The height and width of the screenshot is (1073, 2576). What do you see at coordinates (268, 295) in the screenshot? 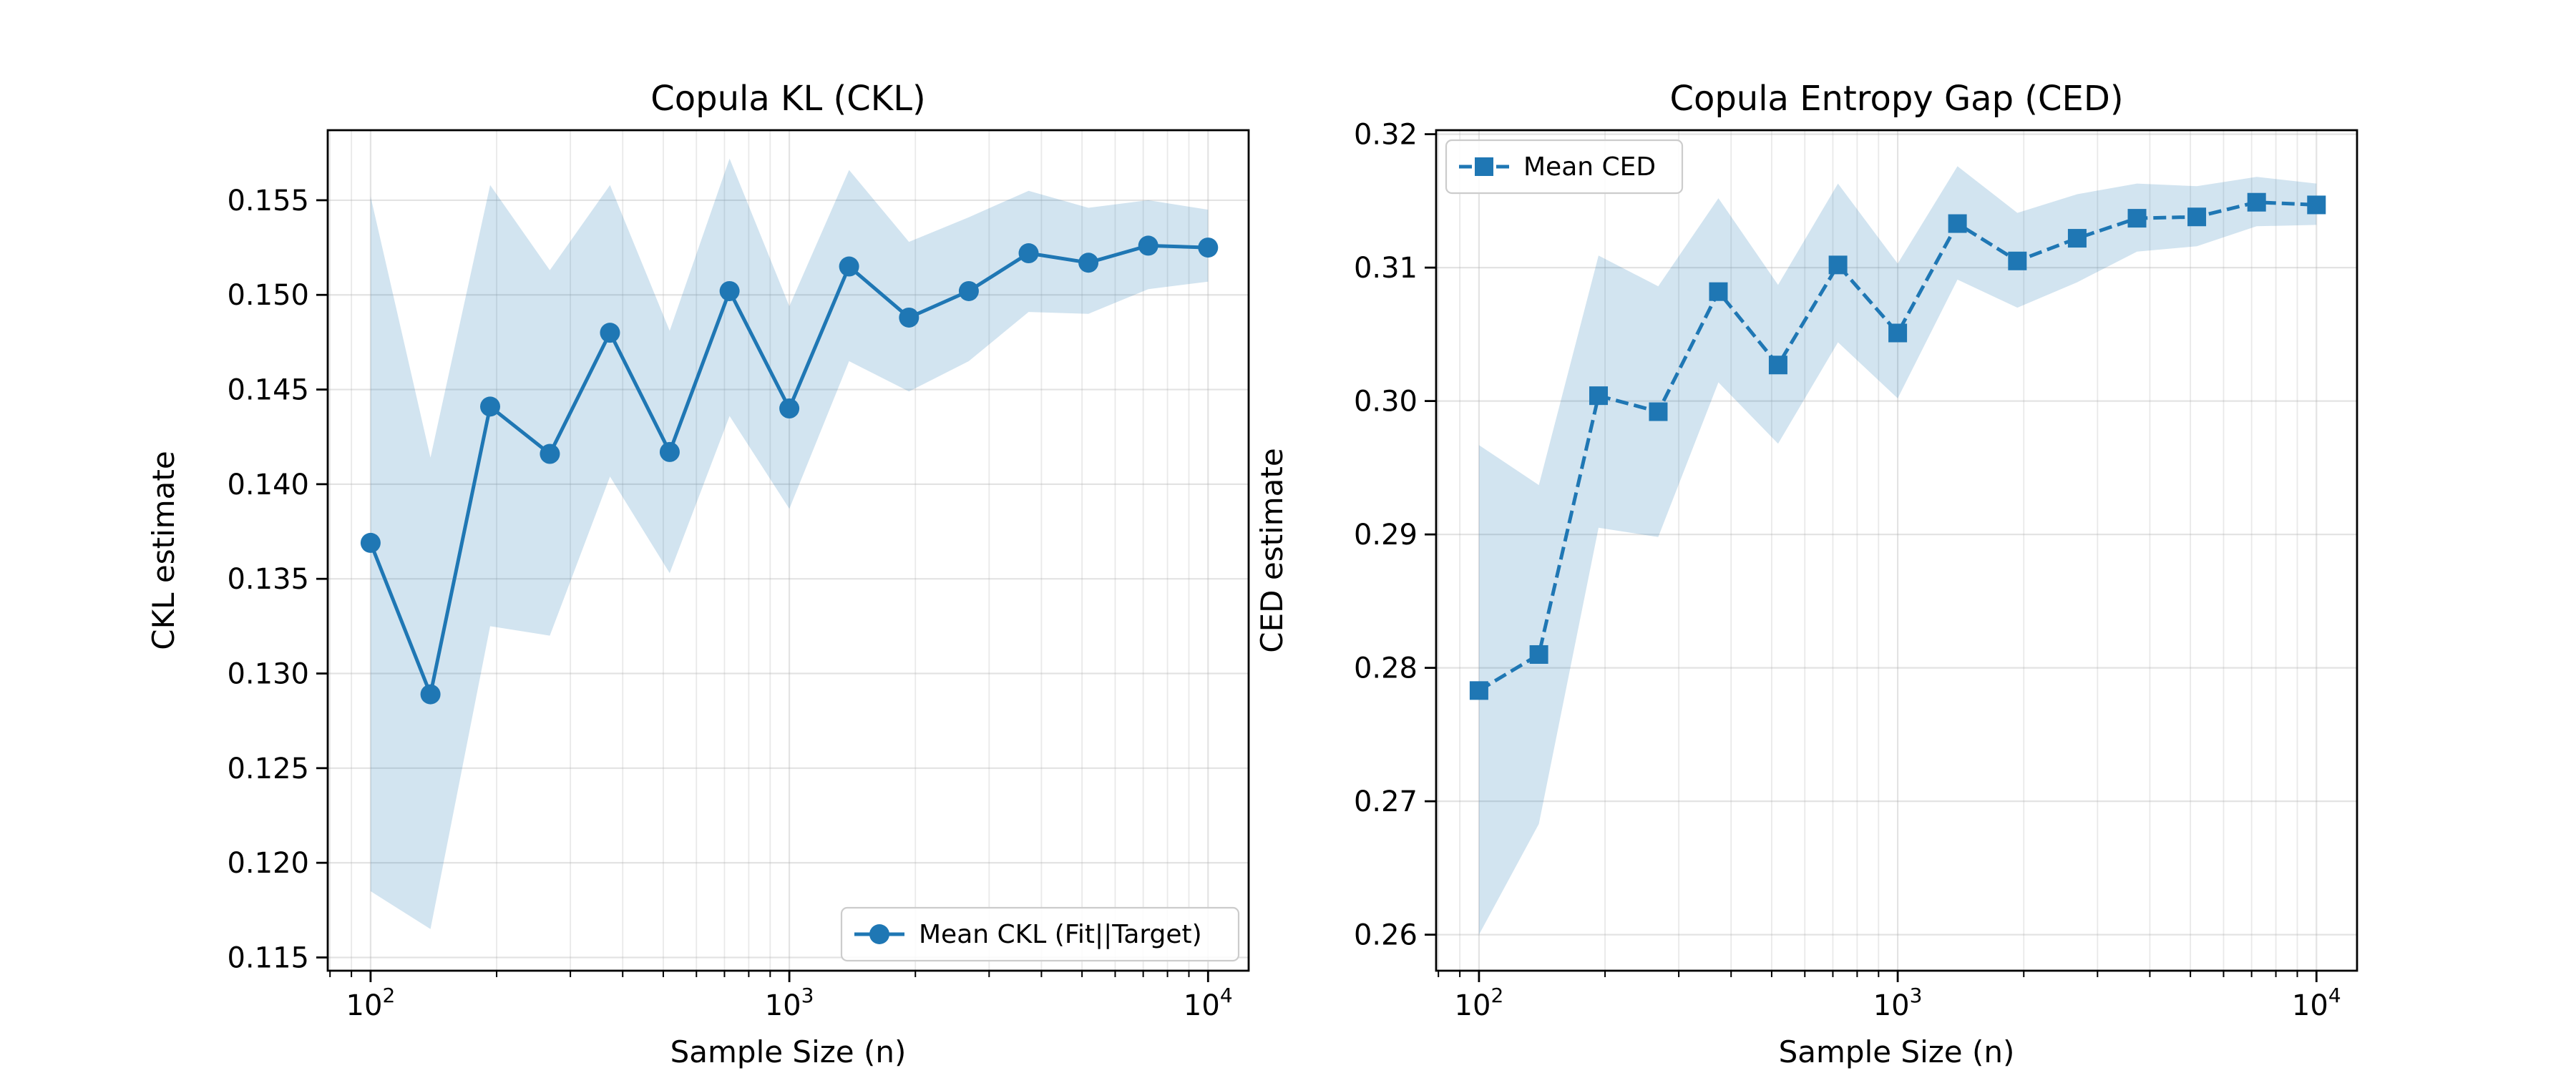
I see `y-tick-label: 0.150` at bounding box center [268, 295].